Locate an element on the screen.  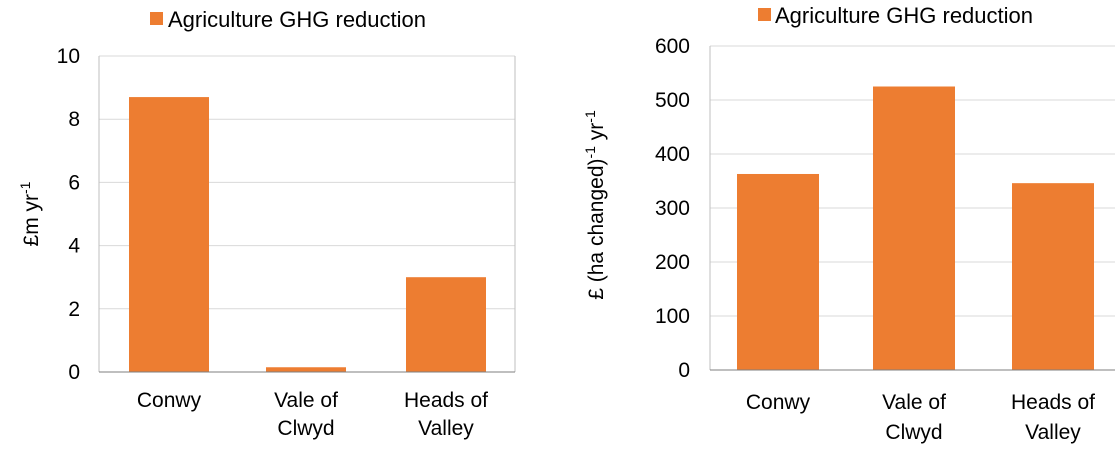
chart-left-y-tick-label: 0 is located at coordinates (74, 372).